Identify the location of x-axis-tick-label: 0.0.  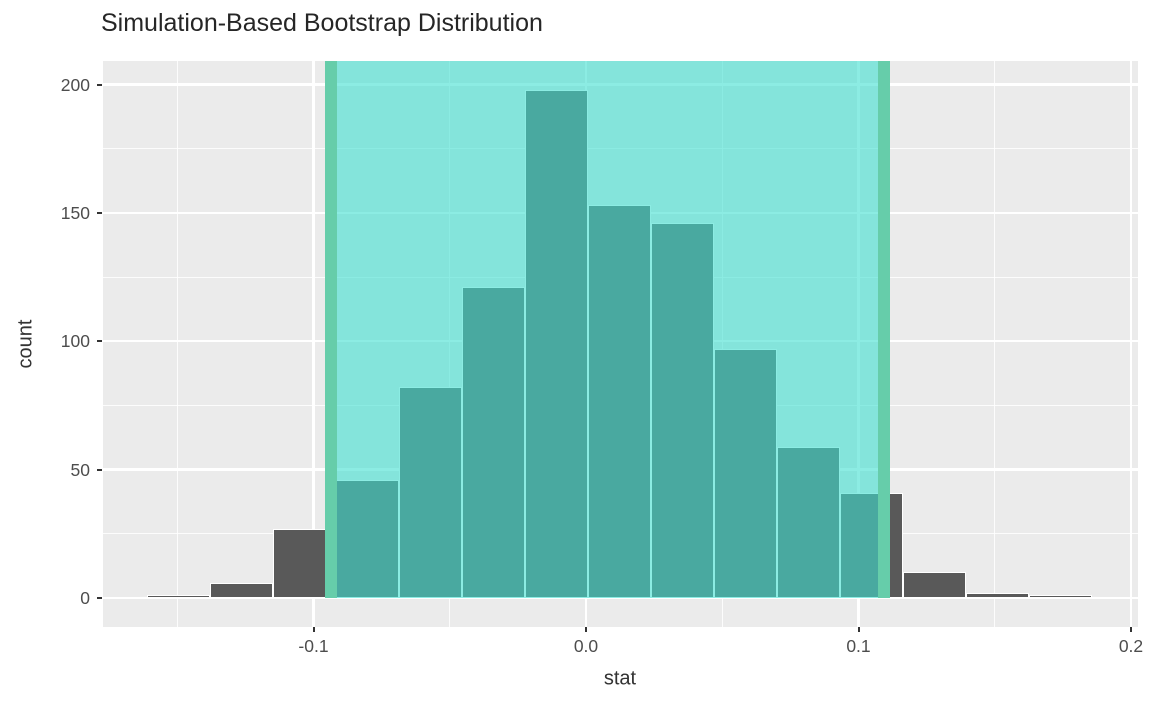
(586, 646).